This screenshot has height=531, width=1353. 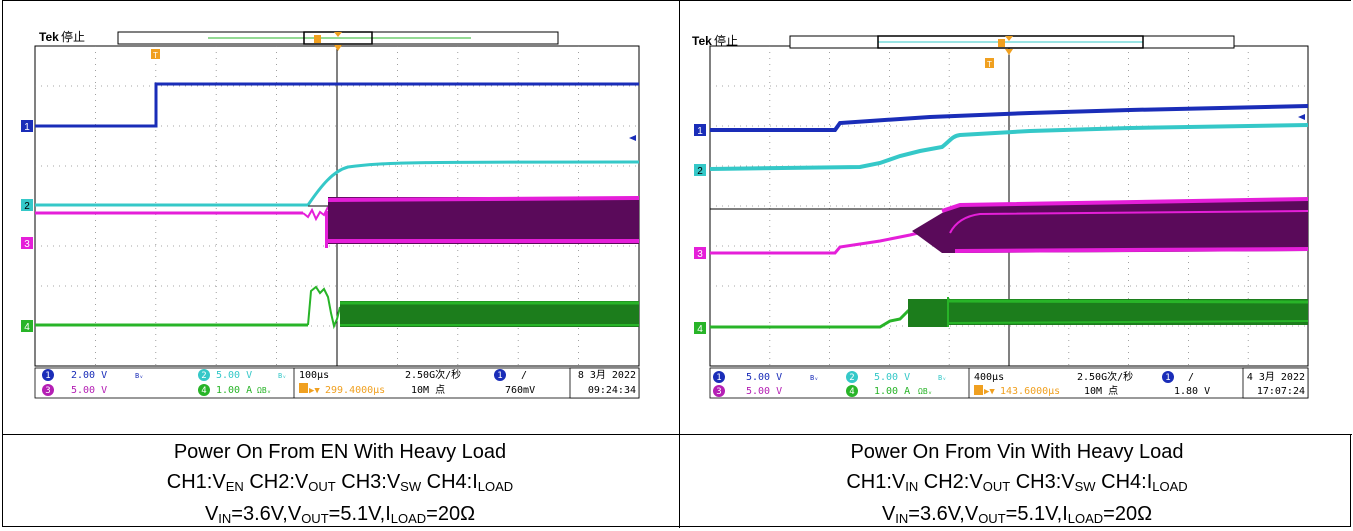 I want to click on caption-title: Power On From EN With Heavy Load, so click(x=340, y=452).